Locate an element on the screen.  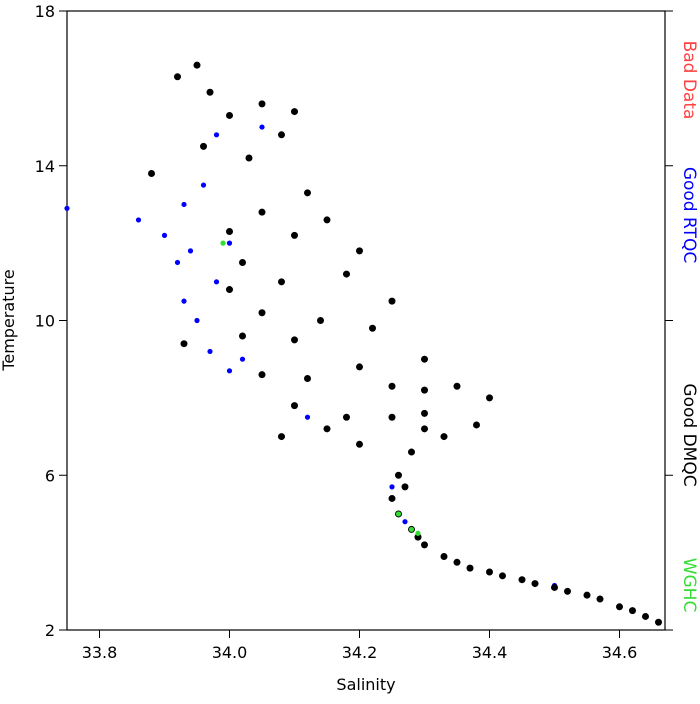
x-tick-label: 34.2 is located at coordinates (360, 652).